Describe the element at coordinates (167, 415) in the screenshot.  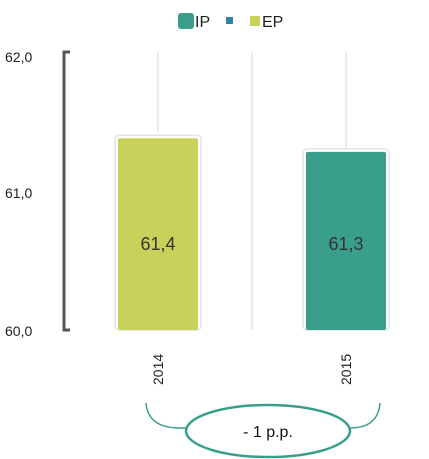
I see `annotation-bracket-left` at that location.